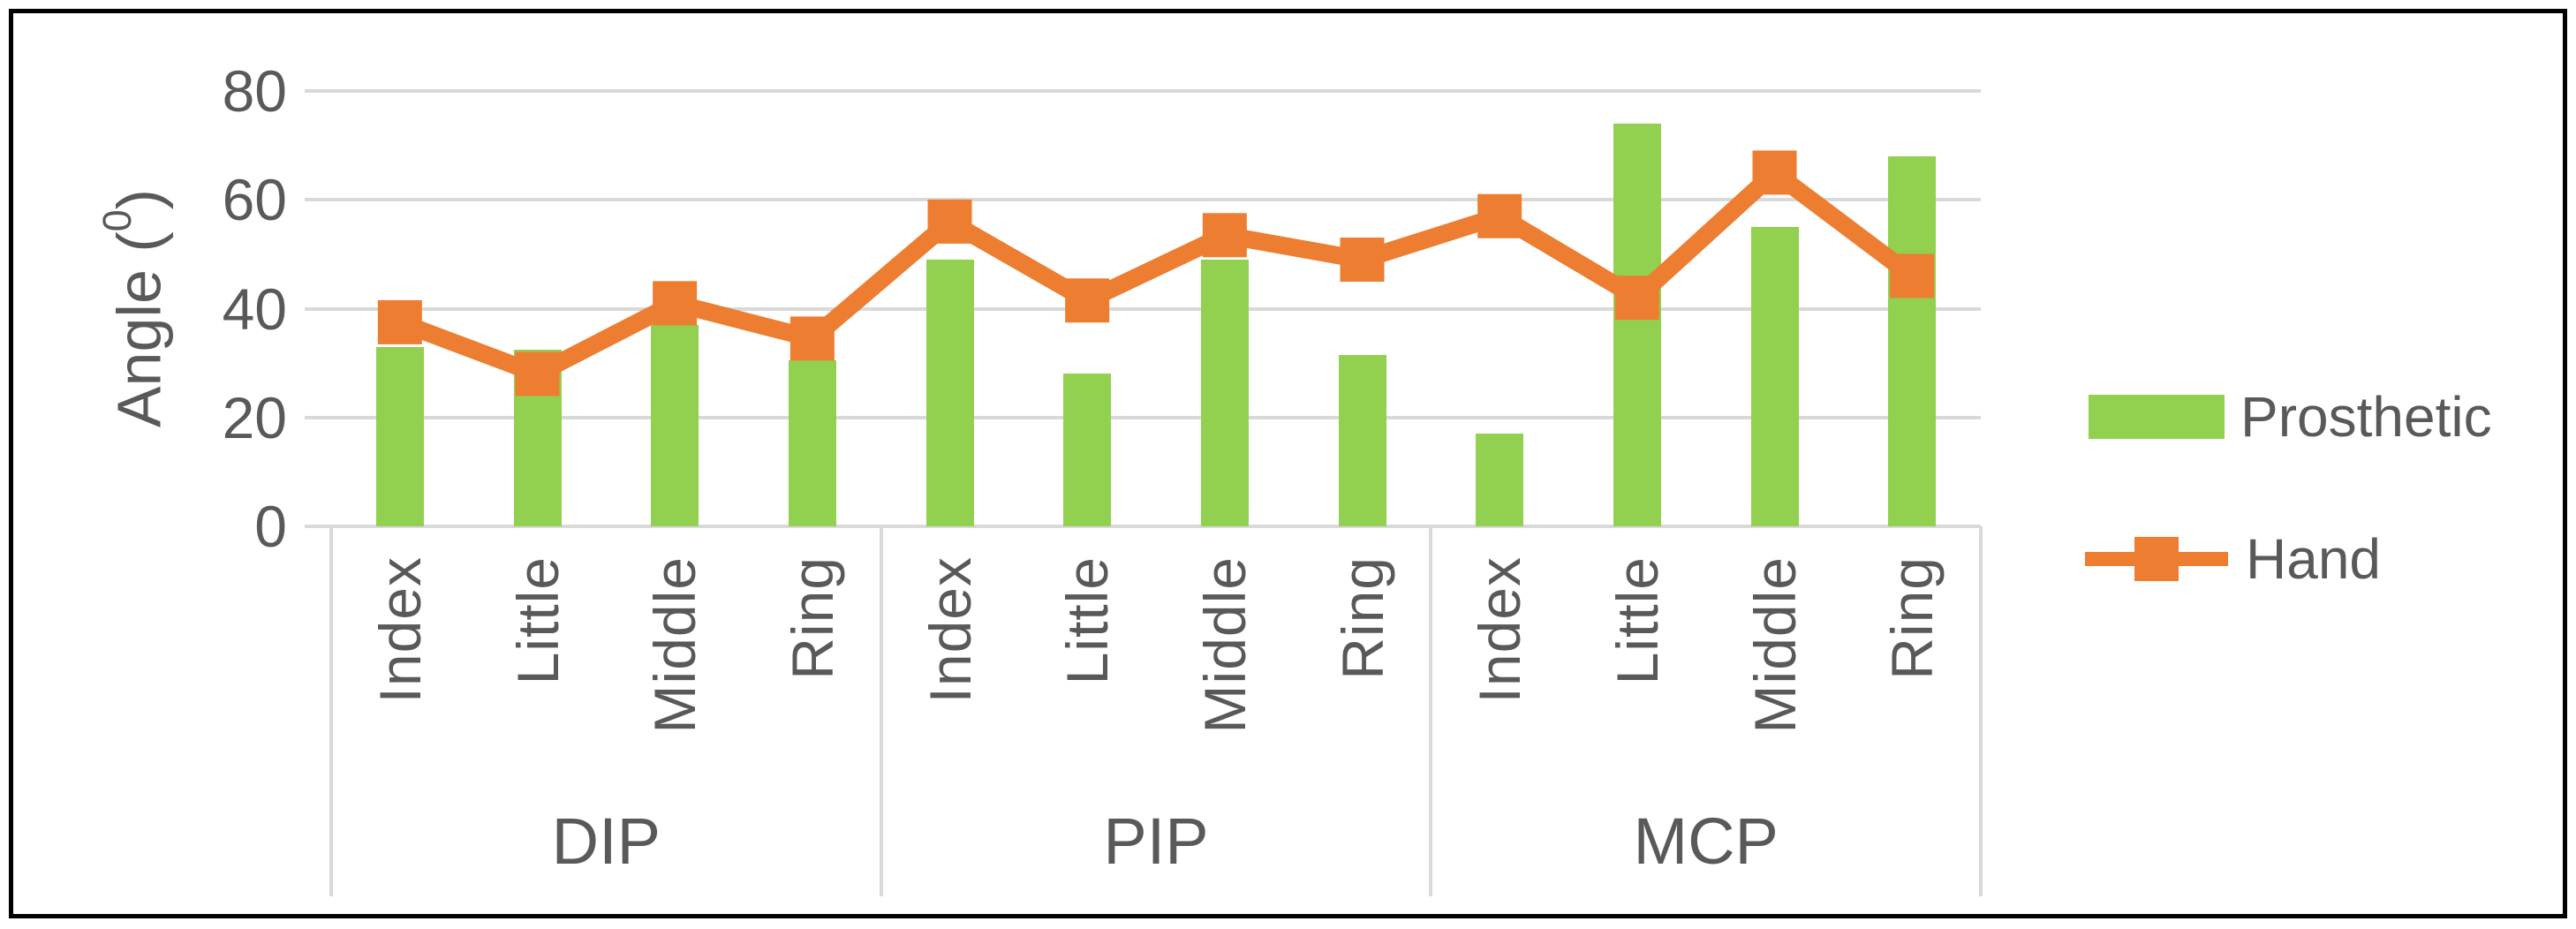  What do you see at coordinates (2366, 417) in the screenshot?
I see `legend-prosthetic-label: Prosthetic` at bounding box center [2366, 417].